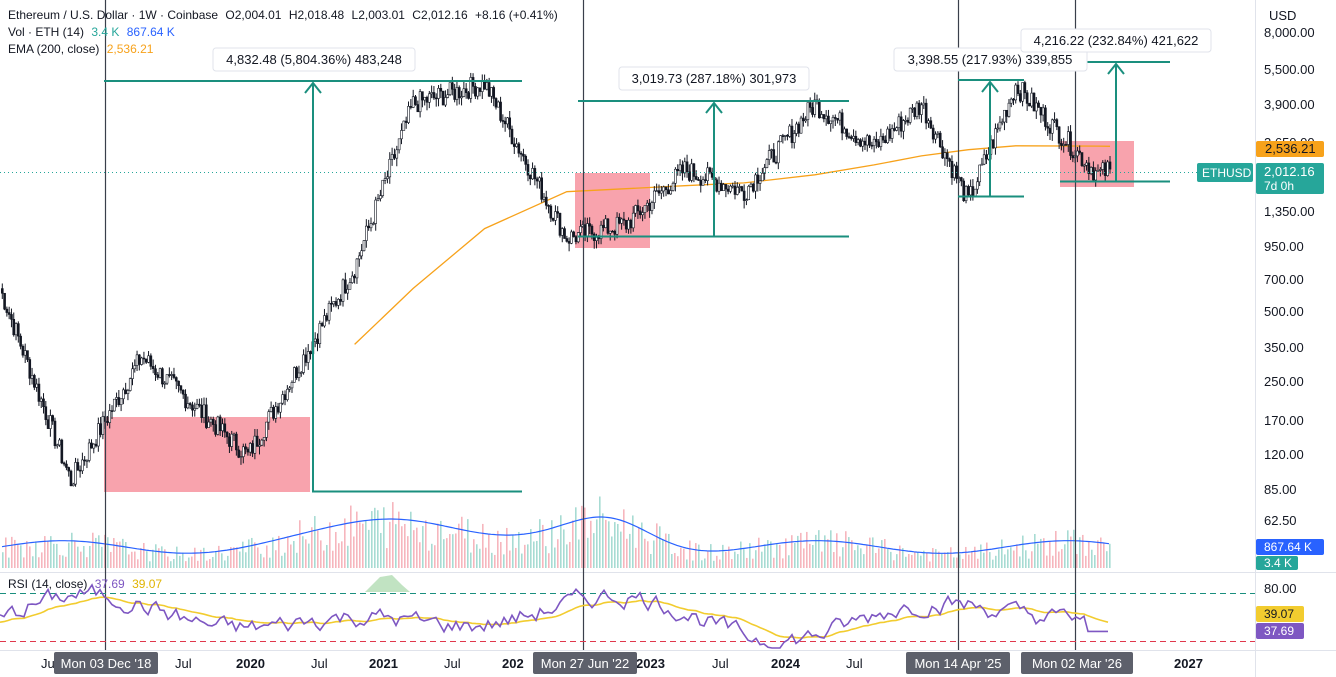 The width and height of the screenshot is (1336, 677). Describe the element at coordinates (93, 32) in the screenshot. I see `legend-volume-row: Vol · ETH (14) 3.4 K 867.64 K` at that location.